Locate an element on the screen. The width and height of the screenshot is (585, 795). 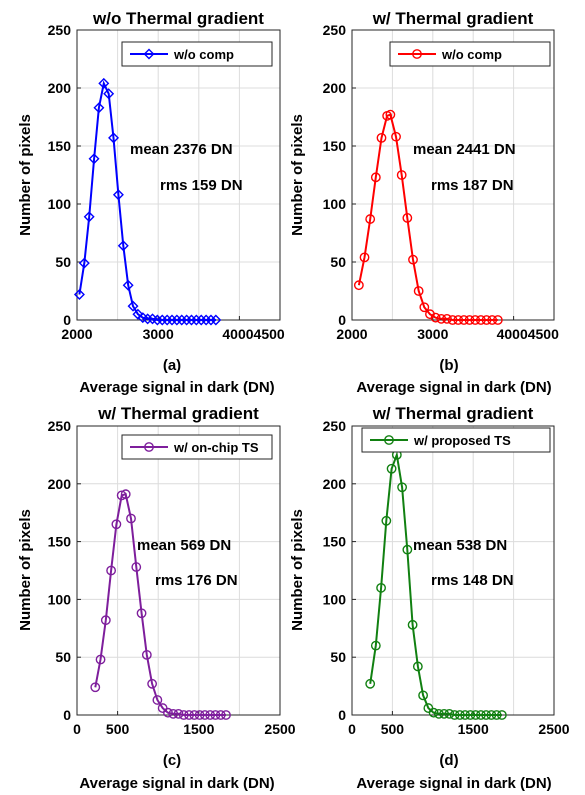
chart-title: w/o Thermal gradient is located at coordinates (178, 18).